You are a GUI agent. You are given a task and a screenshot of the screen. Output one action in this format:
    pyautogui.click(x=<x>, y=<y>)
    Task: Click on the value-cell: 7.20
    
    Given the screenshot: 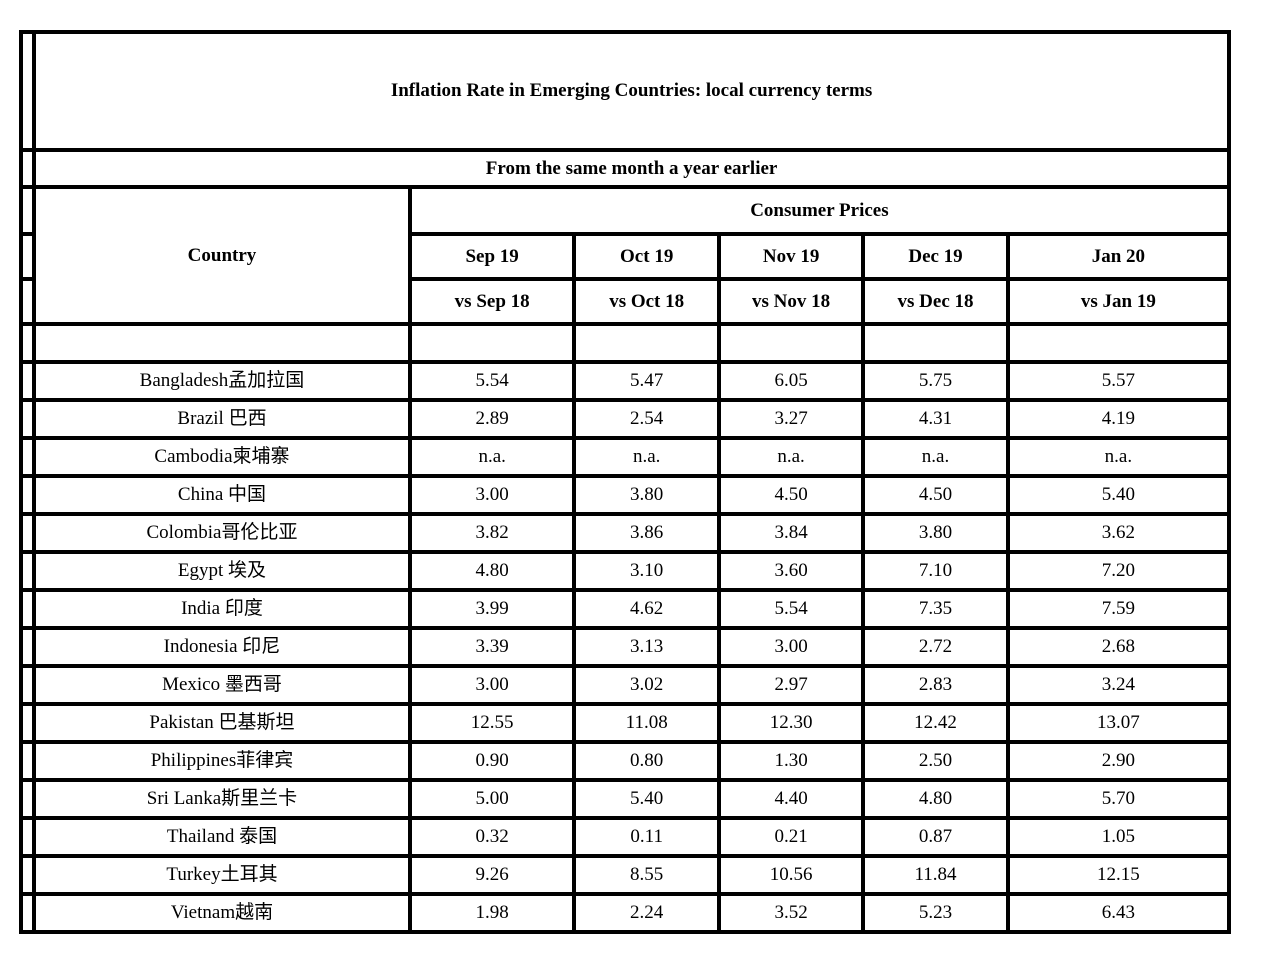 What is the action you would take?
    pyautogui.click(x=1118, y=571)
    